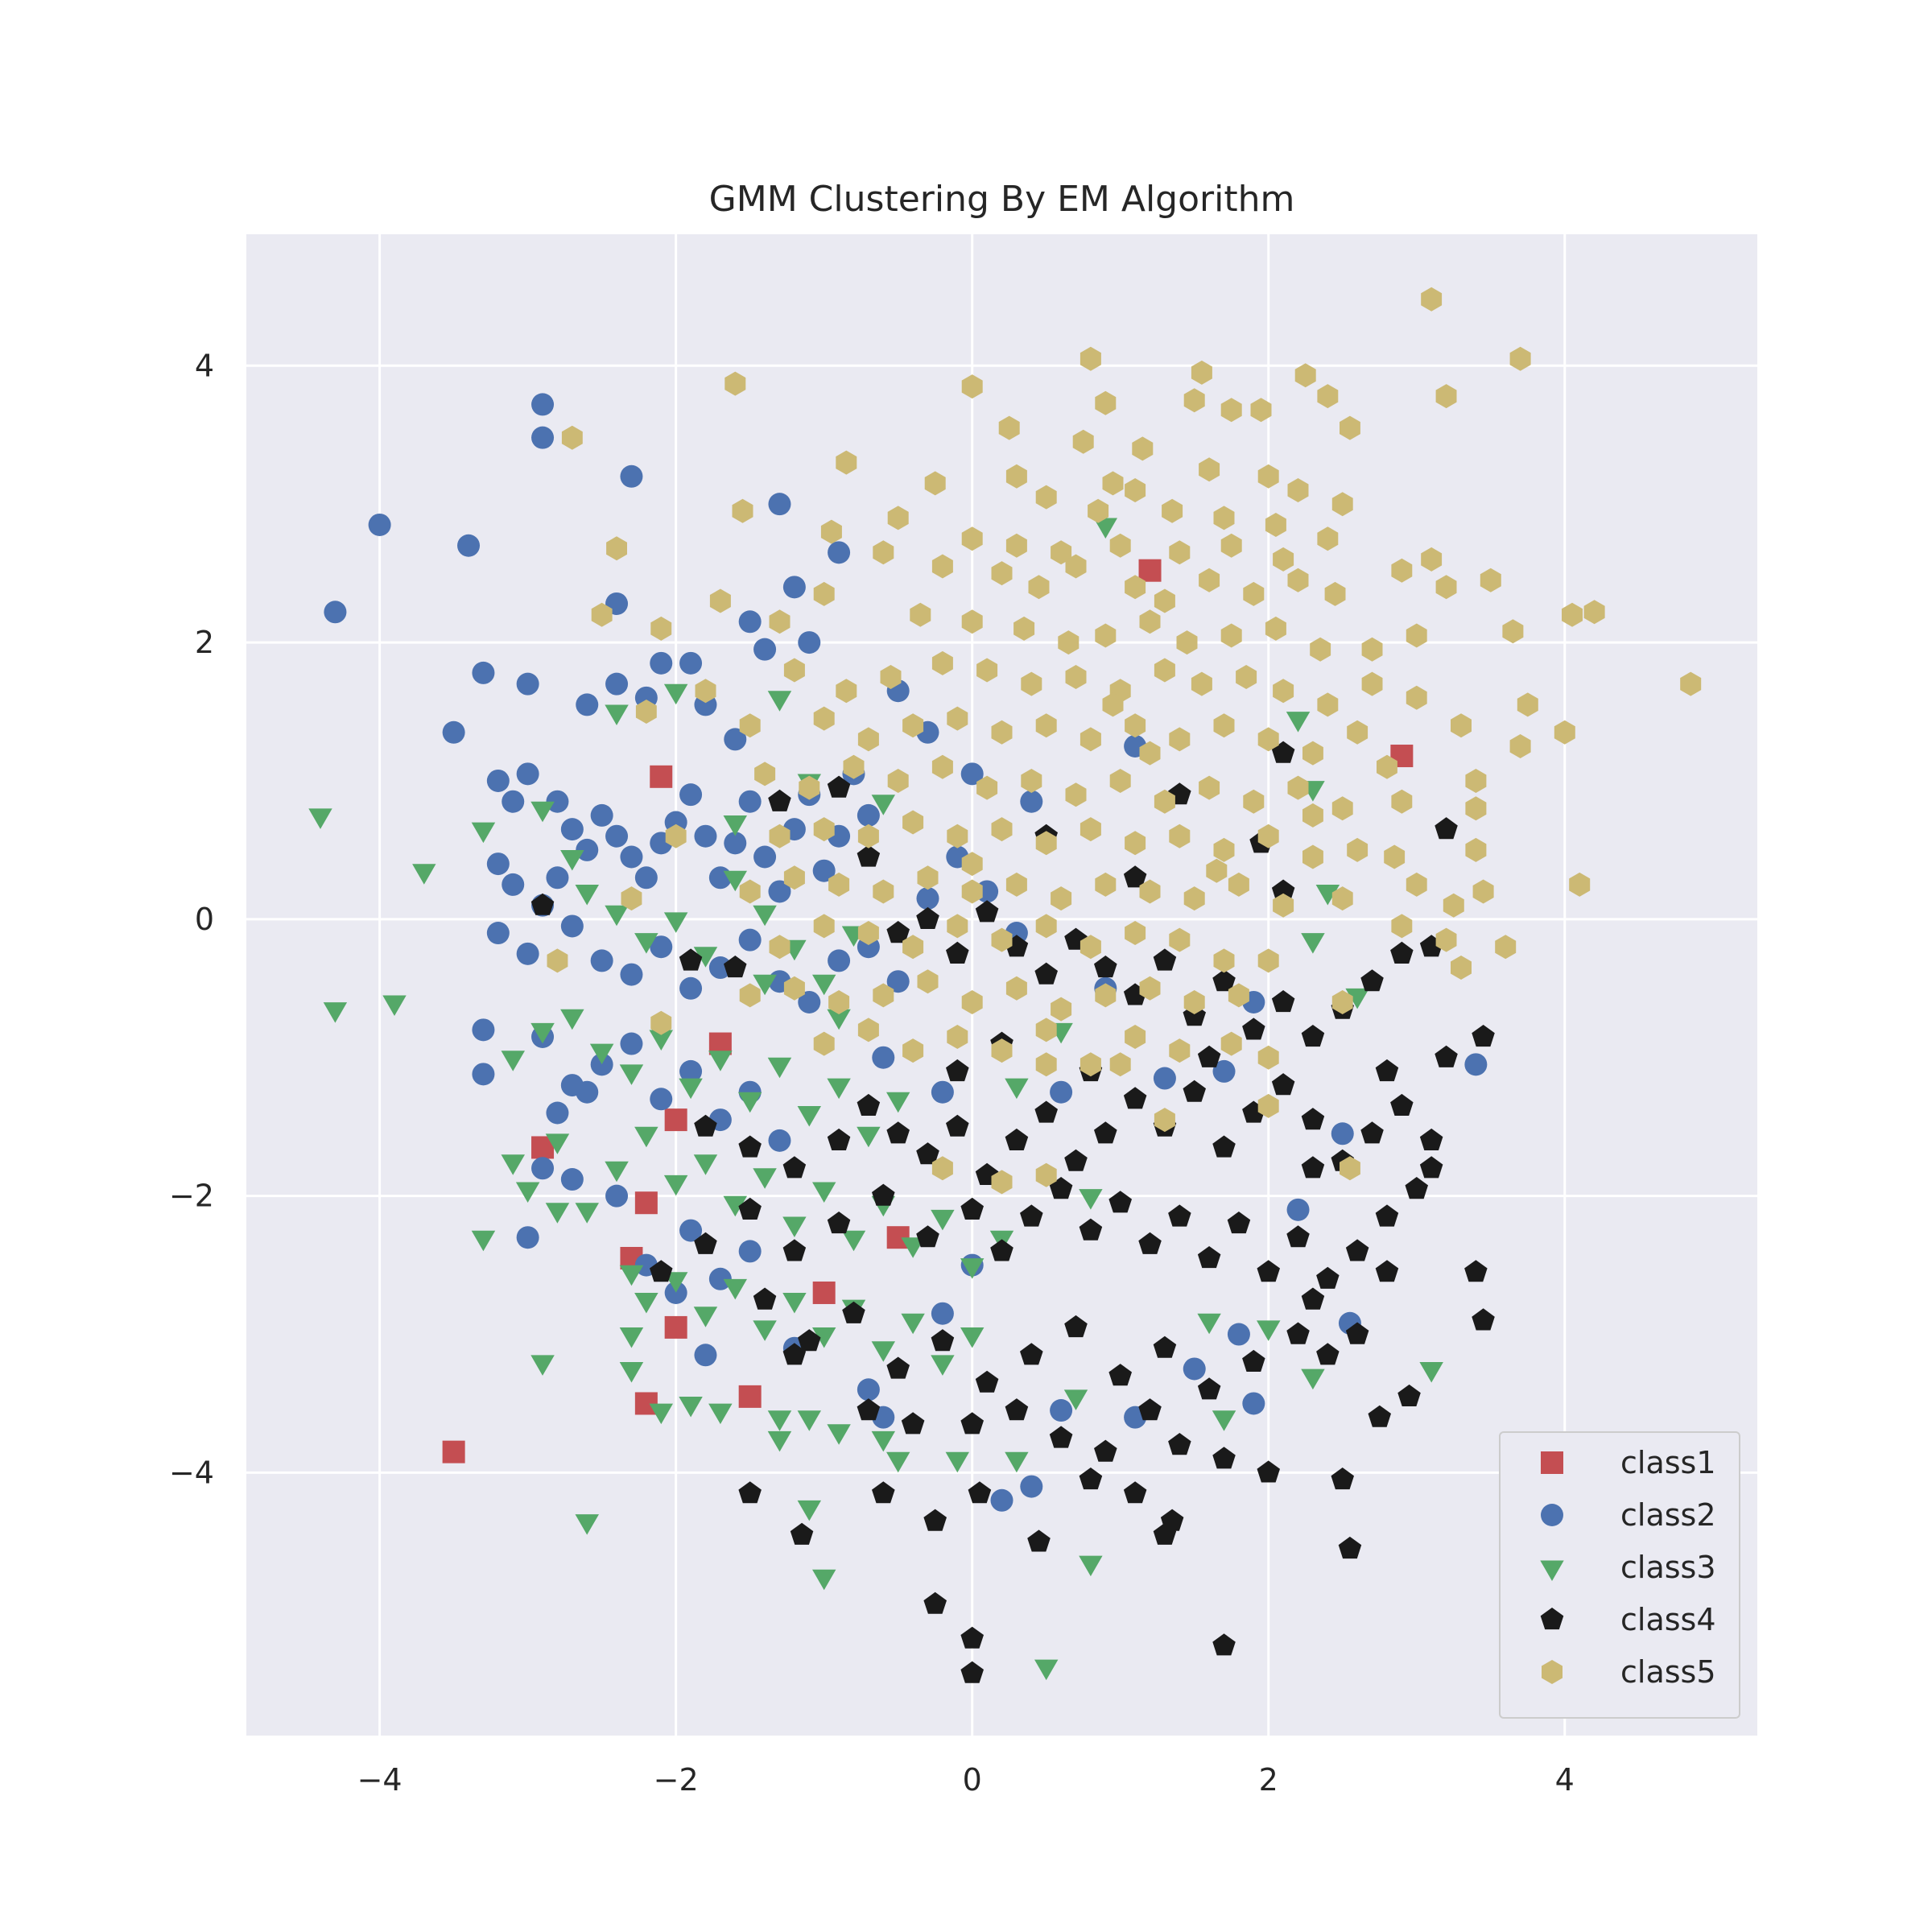 This screenshot has width=1932, height=1932. Describe the element at coordinates (1628, 1619) in the screenshot. I see `legend-item: class4` at that location.